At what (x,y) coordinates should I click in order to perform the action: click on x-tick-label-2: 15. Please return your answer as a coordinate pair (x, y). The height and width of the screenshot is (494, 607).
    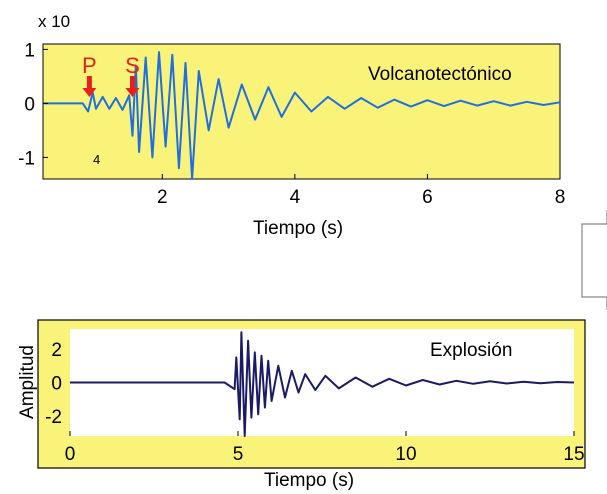
    Looking at the image, I should click on (573, 454).